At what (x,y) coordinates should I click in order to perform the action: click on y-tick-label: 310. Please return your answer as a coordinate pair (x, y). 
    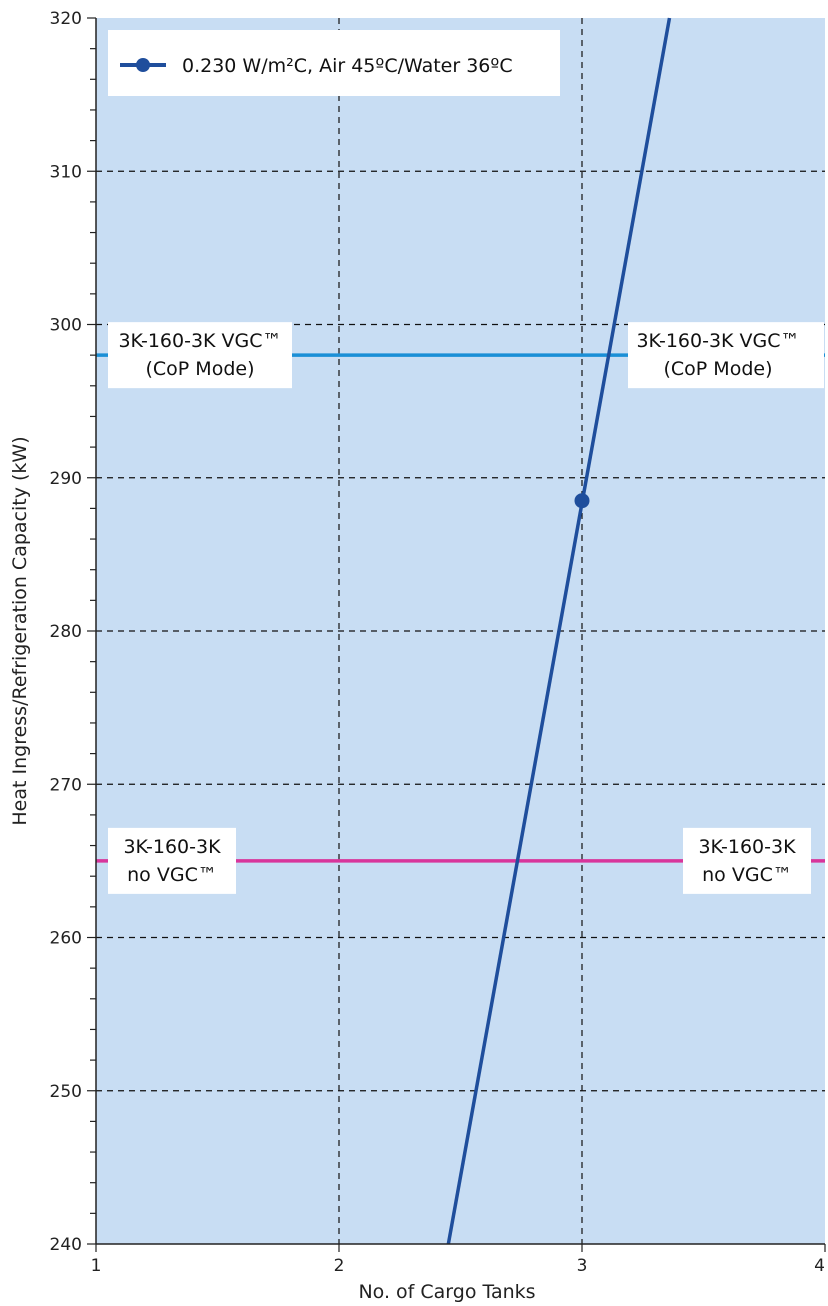
    Looking at the image, I should click on (66, 172).